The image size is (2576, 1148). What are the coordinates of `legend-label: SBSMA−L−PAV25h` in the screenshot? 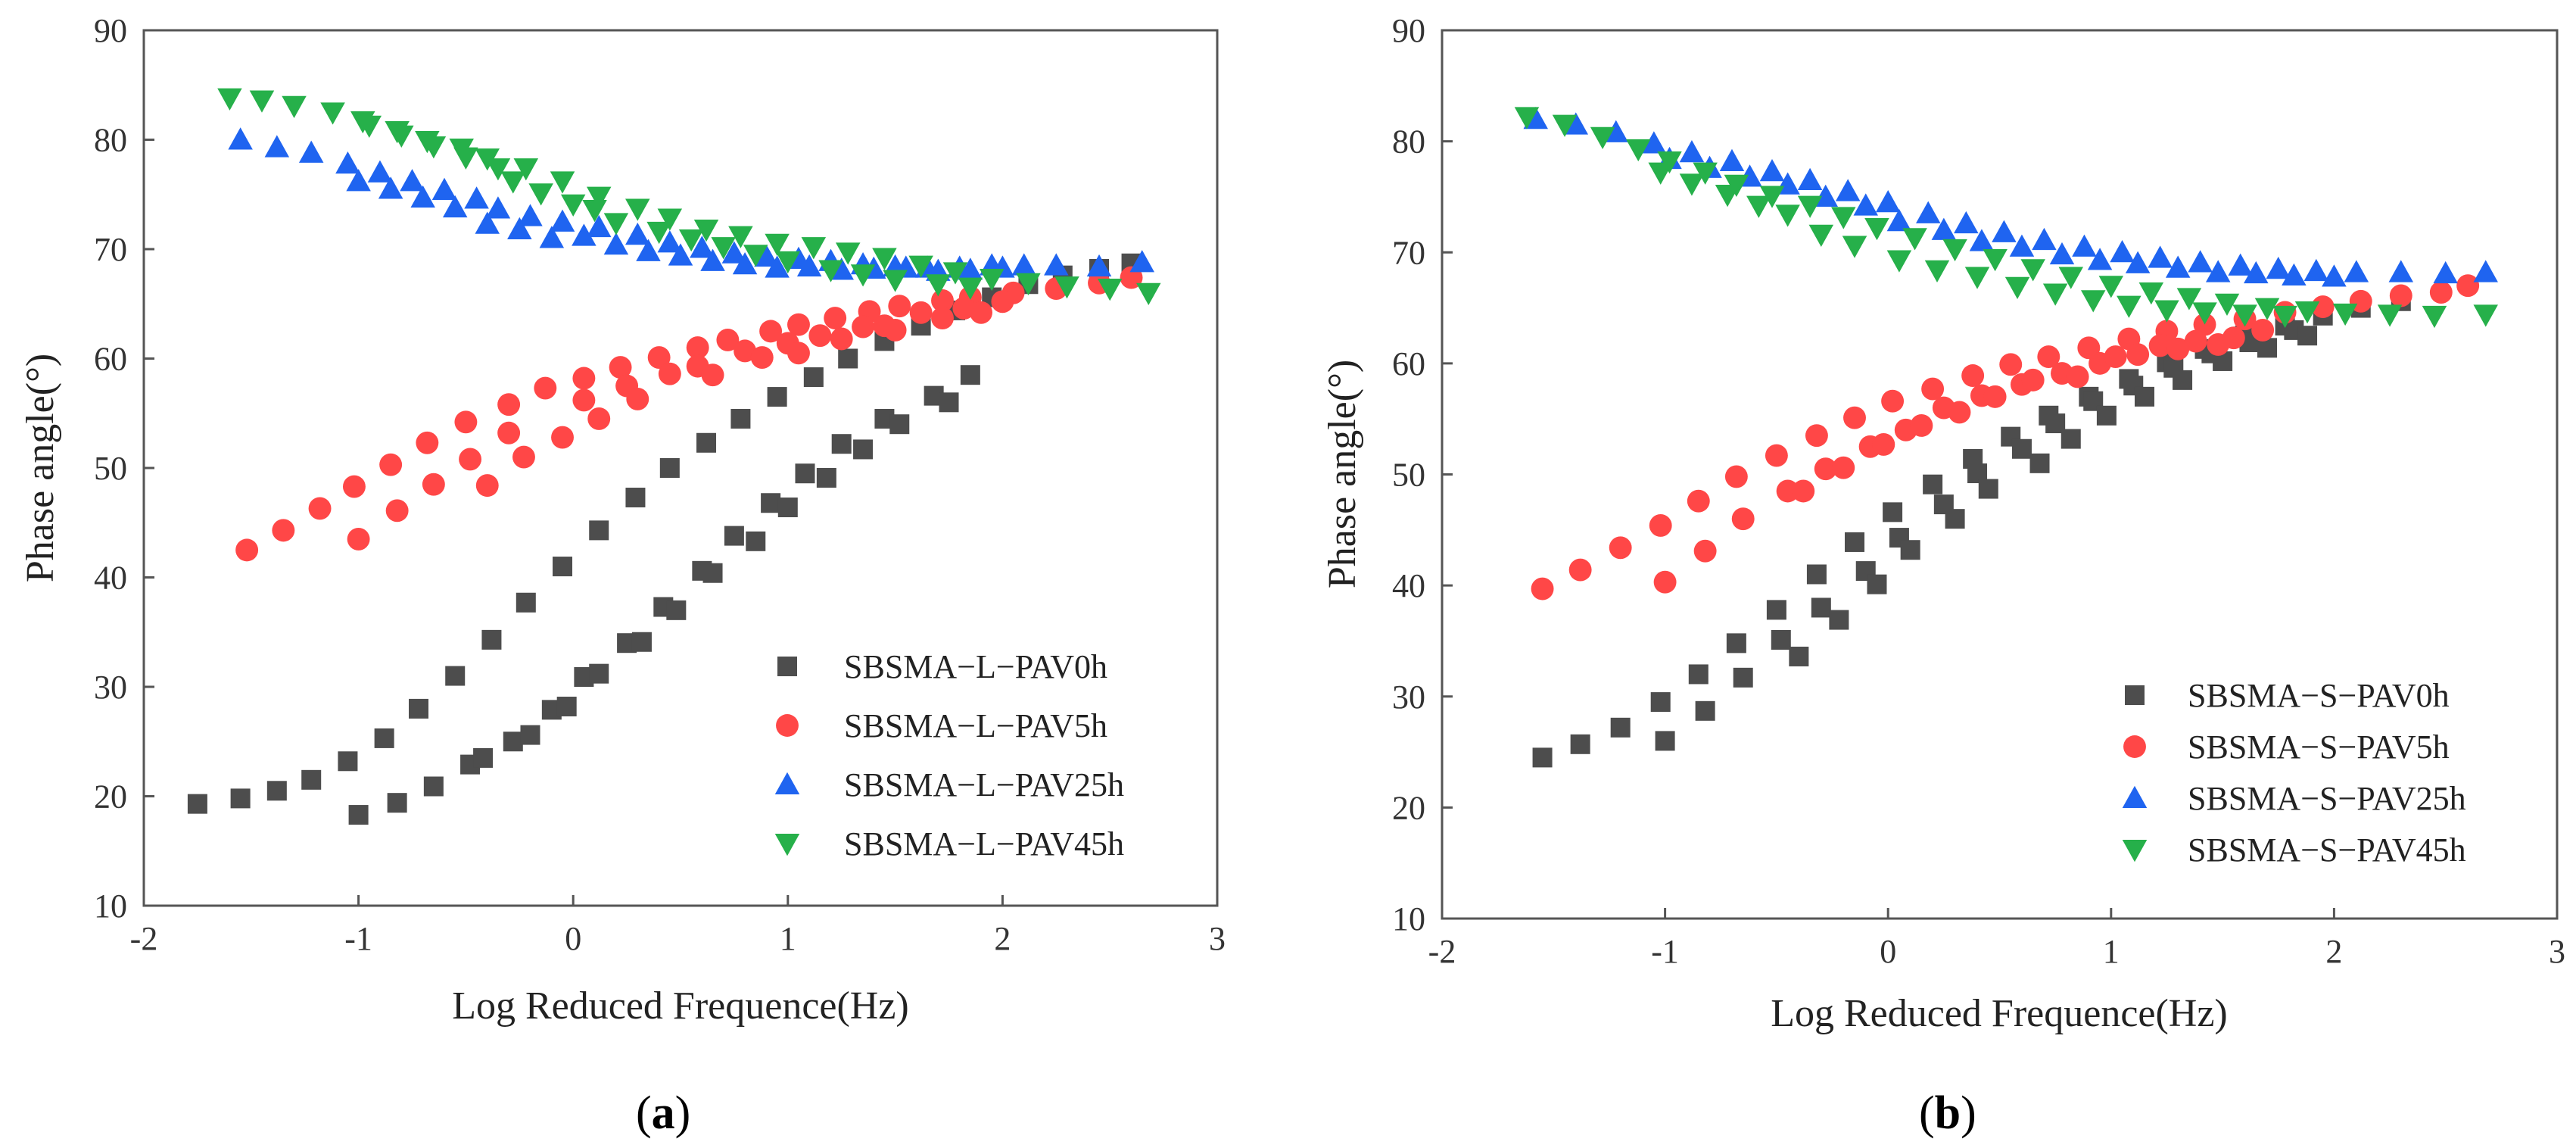 It's located at (984, 785).